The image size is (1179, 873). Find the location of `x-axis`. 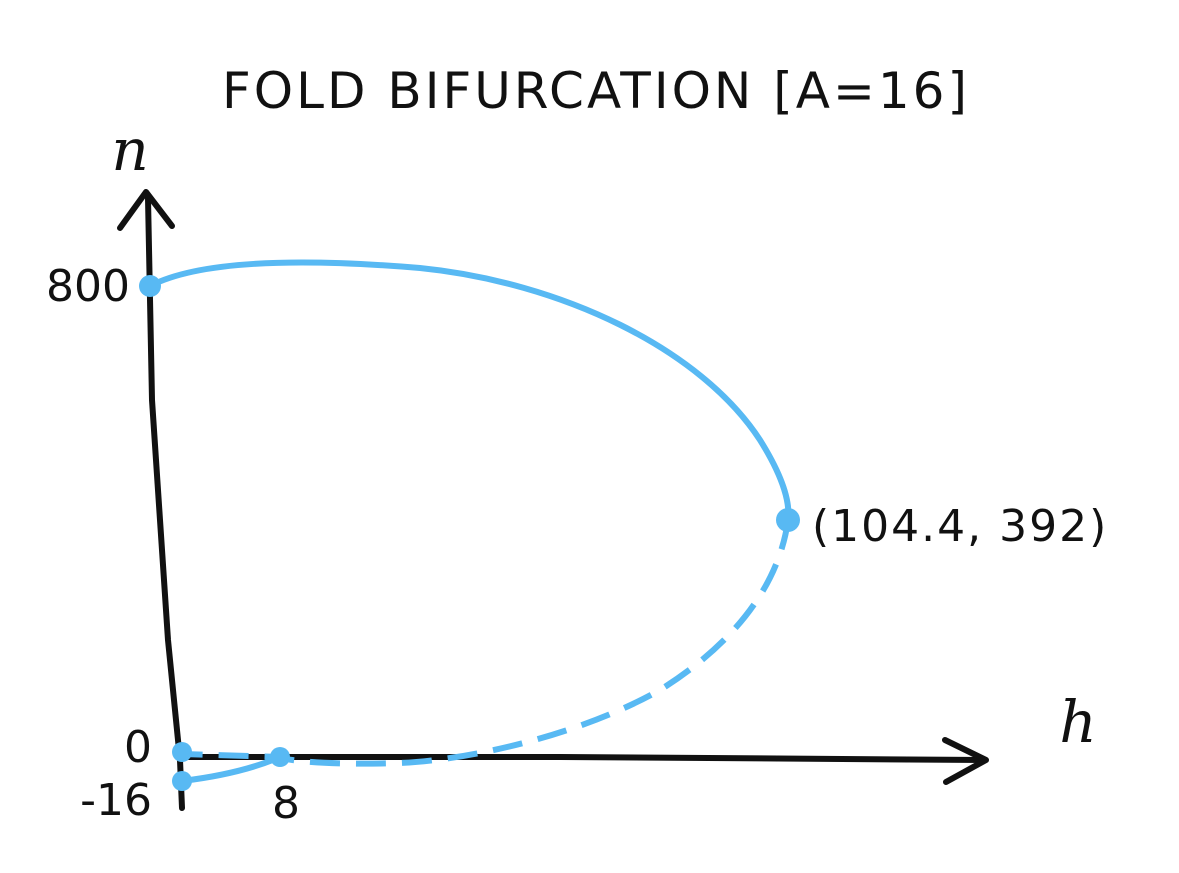

x-axis is located at coordinates (583, 761).